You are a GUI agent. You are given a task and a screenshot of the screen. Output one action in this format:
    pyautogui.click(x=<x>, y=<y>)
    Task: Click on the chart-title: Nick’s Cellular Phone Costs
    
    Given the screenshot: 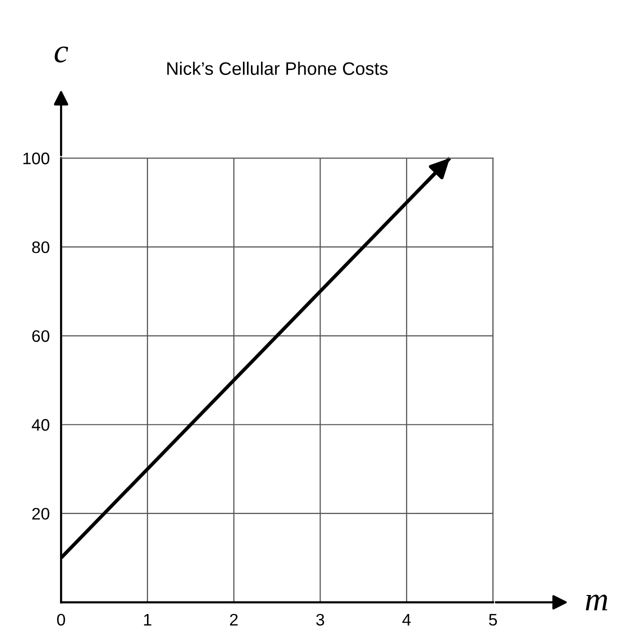 What is the action you would take?
    pyautogui.click(x=277, y=68)
    